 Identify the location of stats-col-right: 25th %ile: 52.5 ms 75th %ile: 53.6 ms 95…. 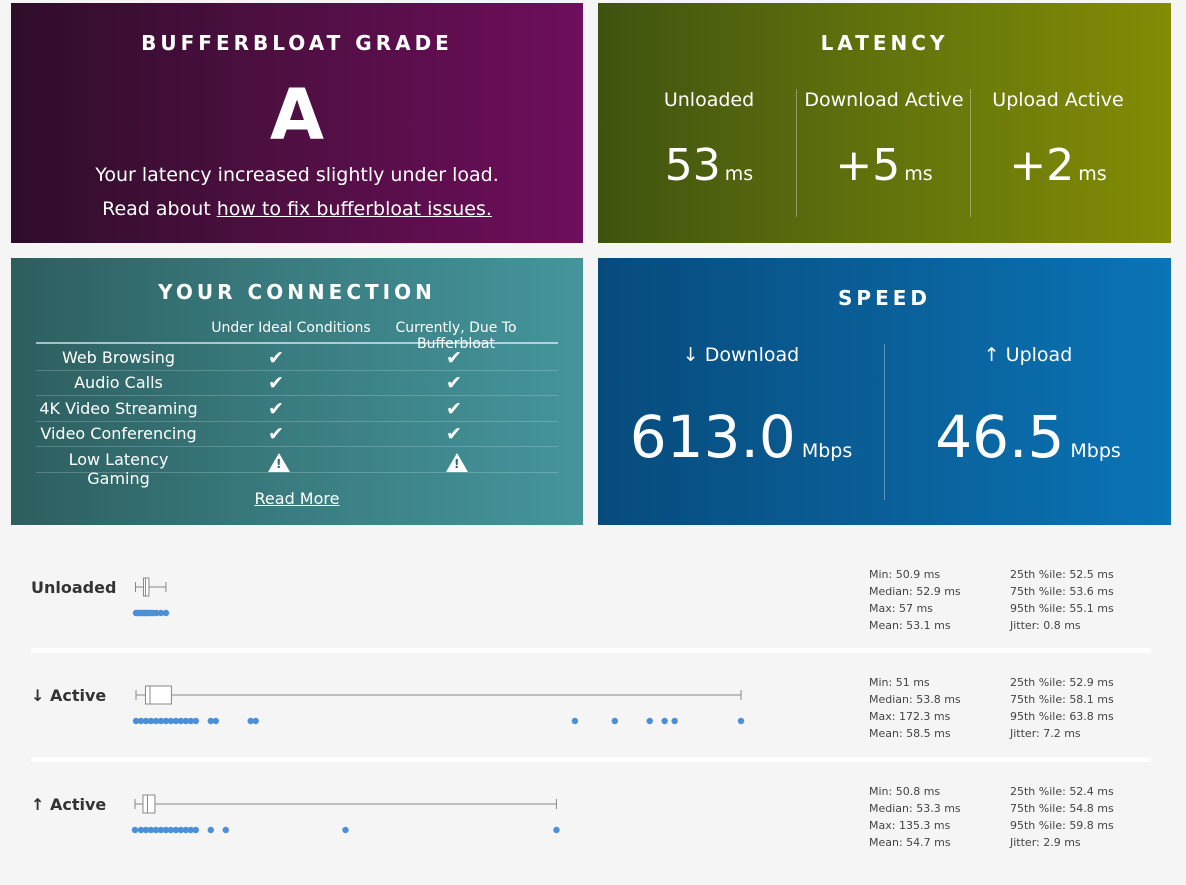
(1062, 600).